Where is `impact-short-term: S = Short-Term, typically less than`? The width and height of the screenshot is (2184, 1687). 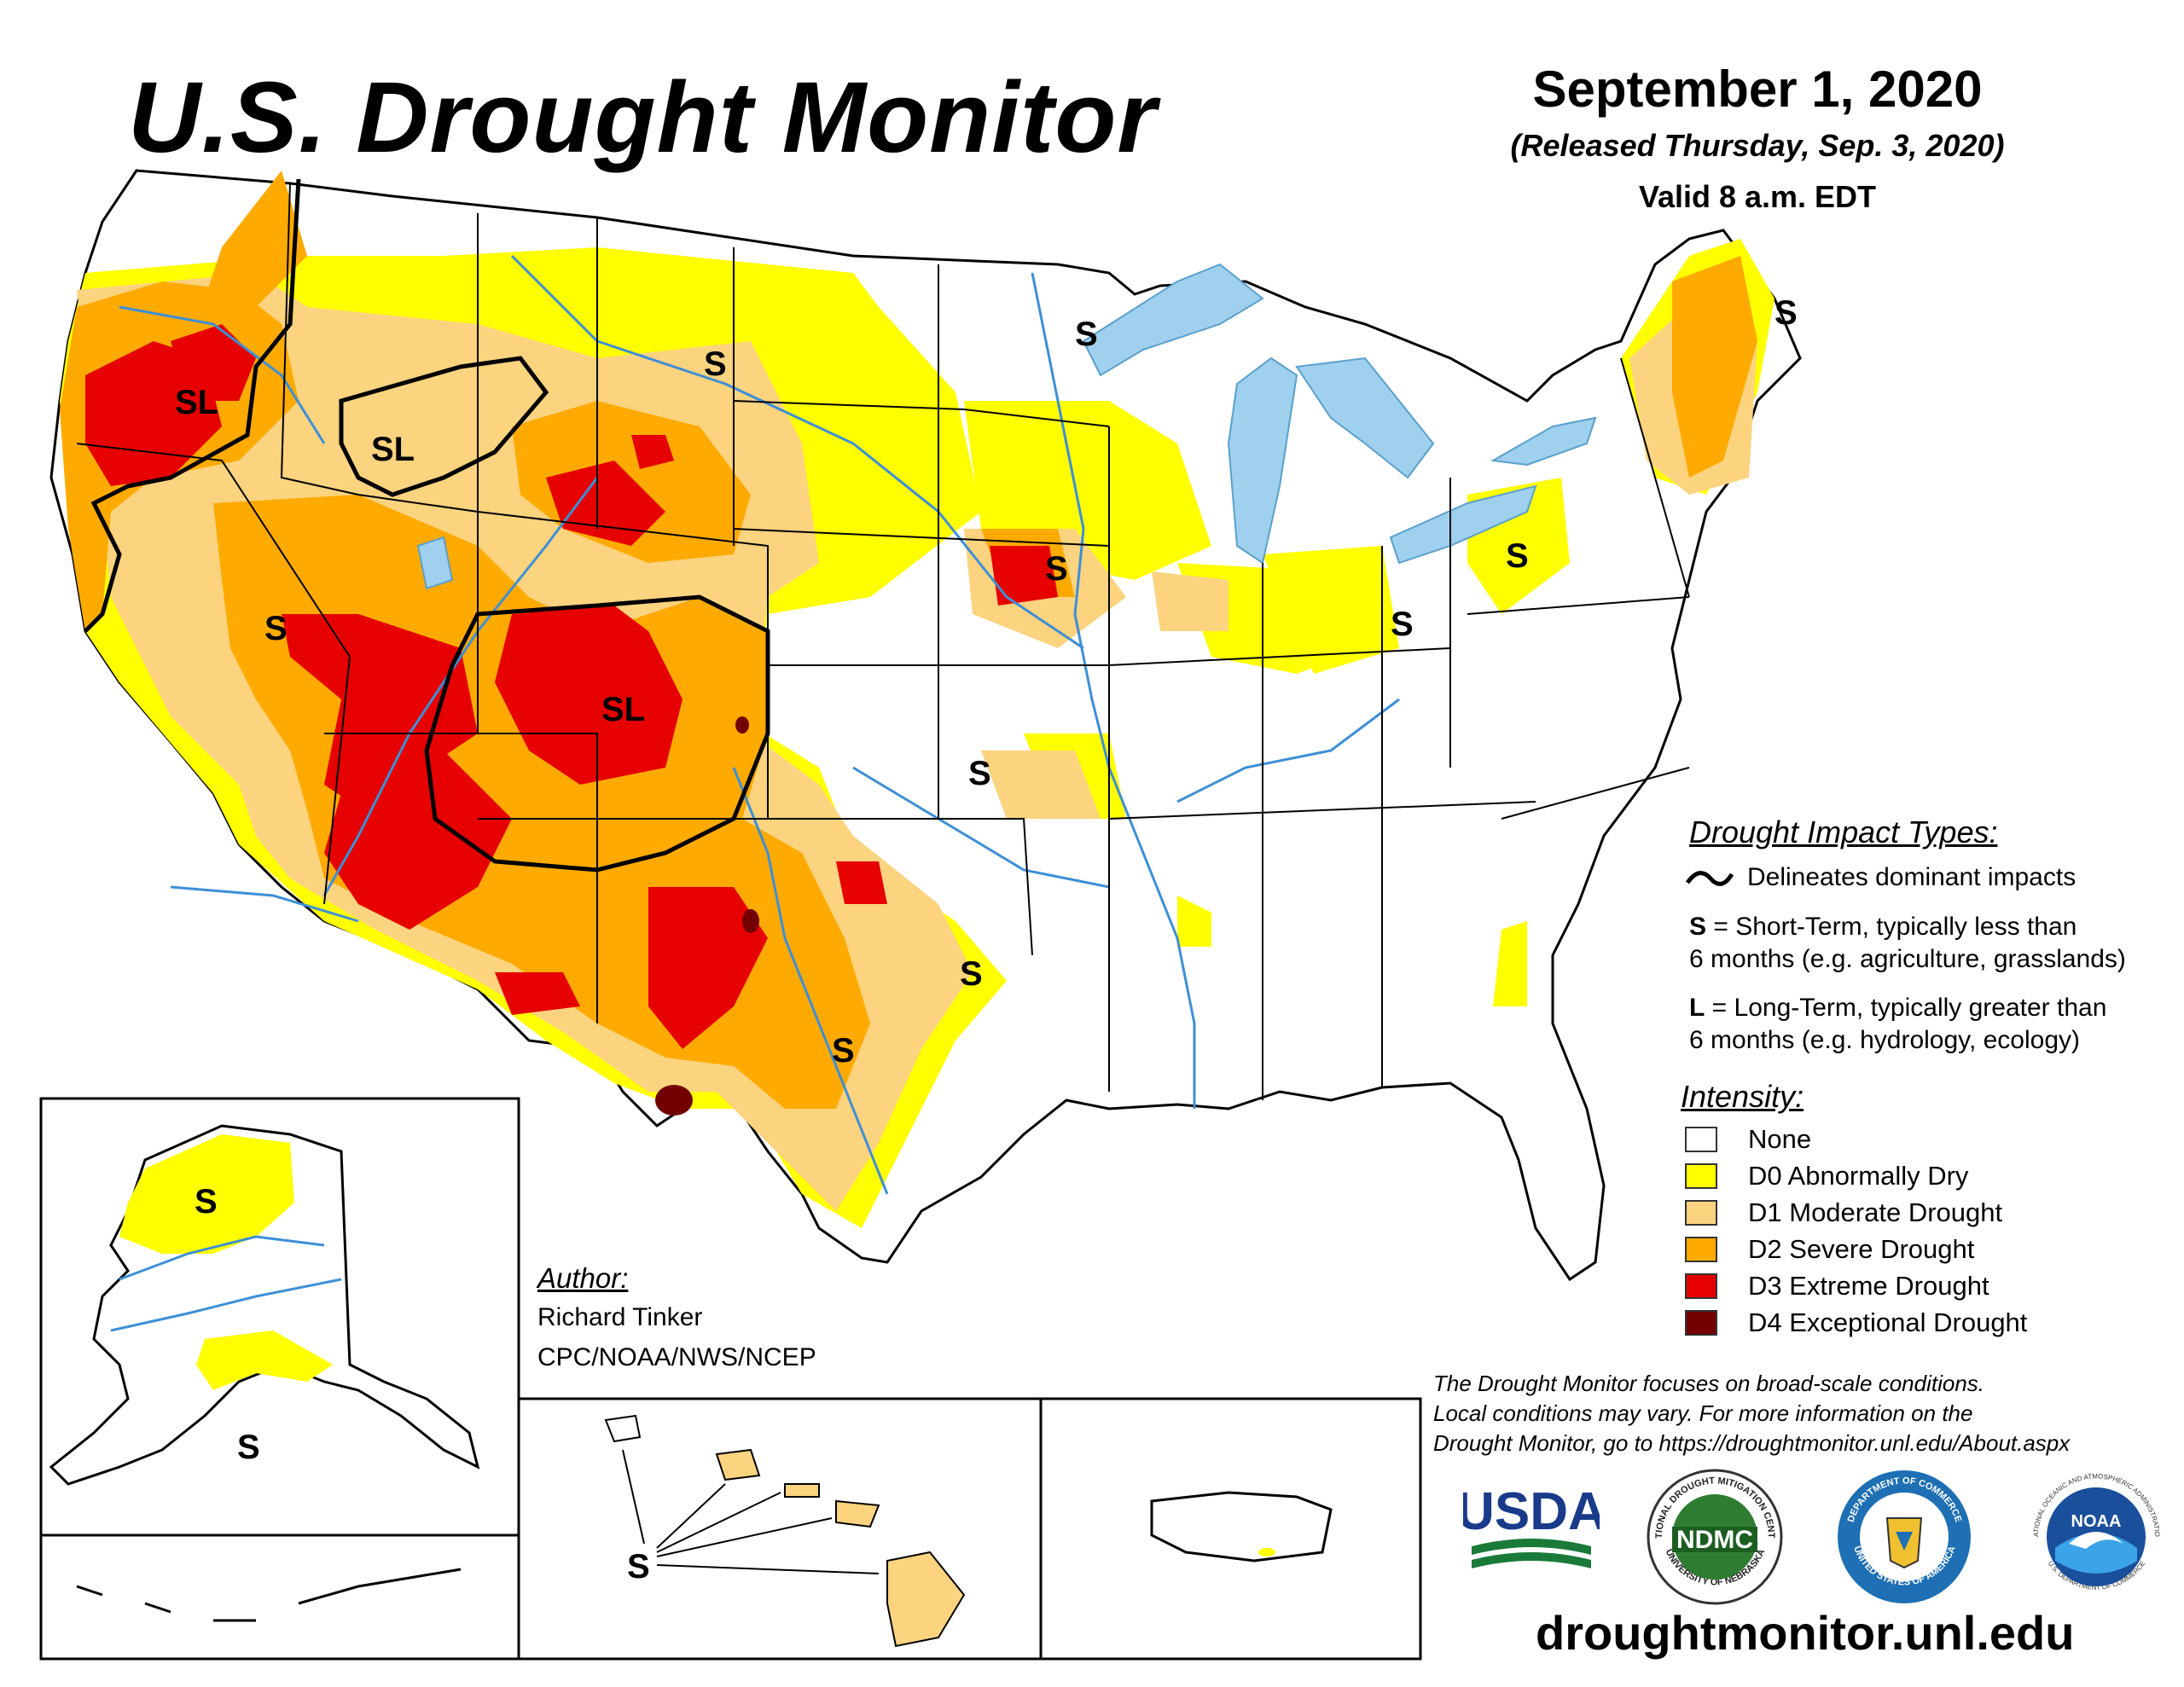 impact-short-term: S = Short-Term, typically less than is located at coordinates (1883, 928).